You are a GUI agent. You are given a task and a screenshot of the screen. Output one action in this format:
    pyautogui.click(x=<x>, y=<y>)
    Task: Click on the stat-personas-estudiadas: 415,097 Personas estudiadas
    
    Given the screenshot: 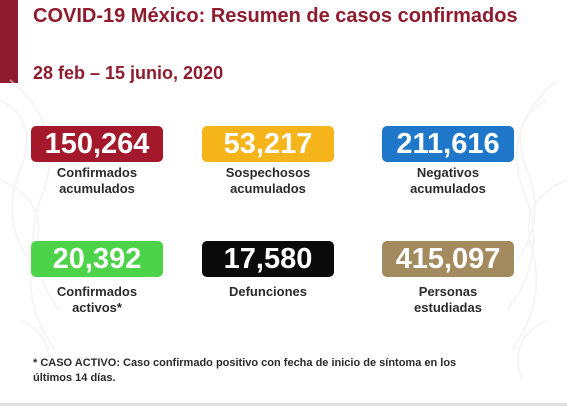 What is the action you would take?
    pyautogui.click(x=448, y=278)
    